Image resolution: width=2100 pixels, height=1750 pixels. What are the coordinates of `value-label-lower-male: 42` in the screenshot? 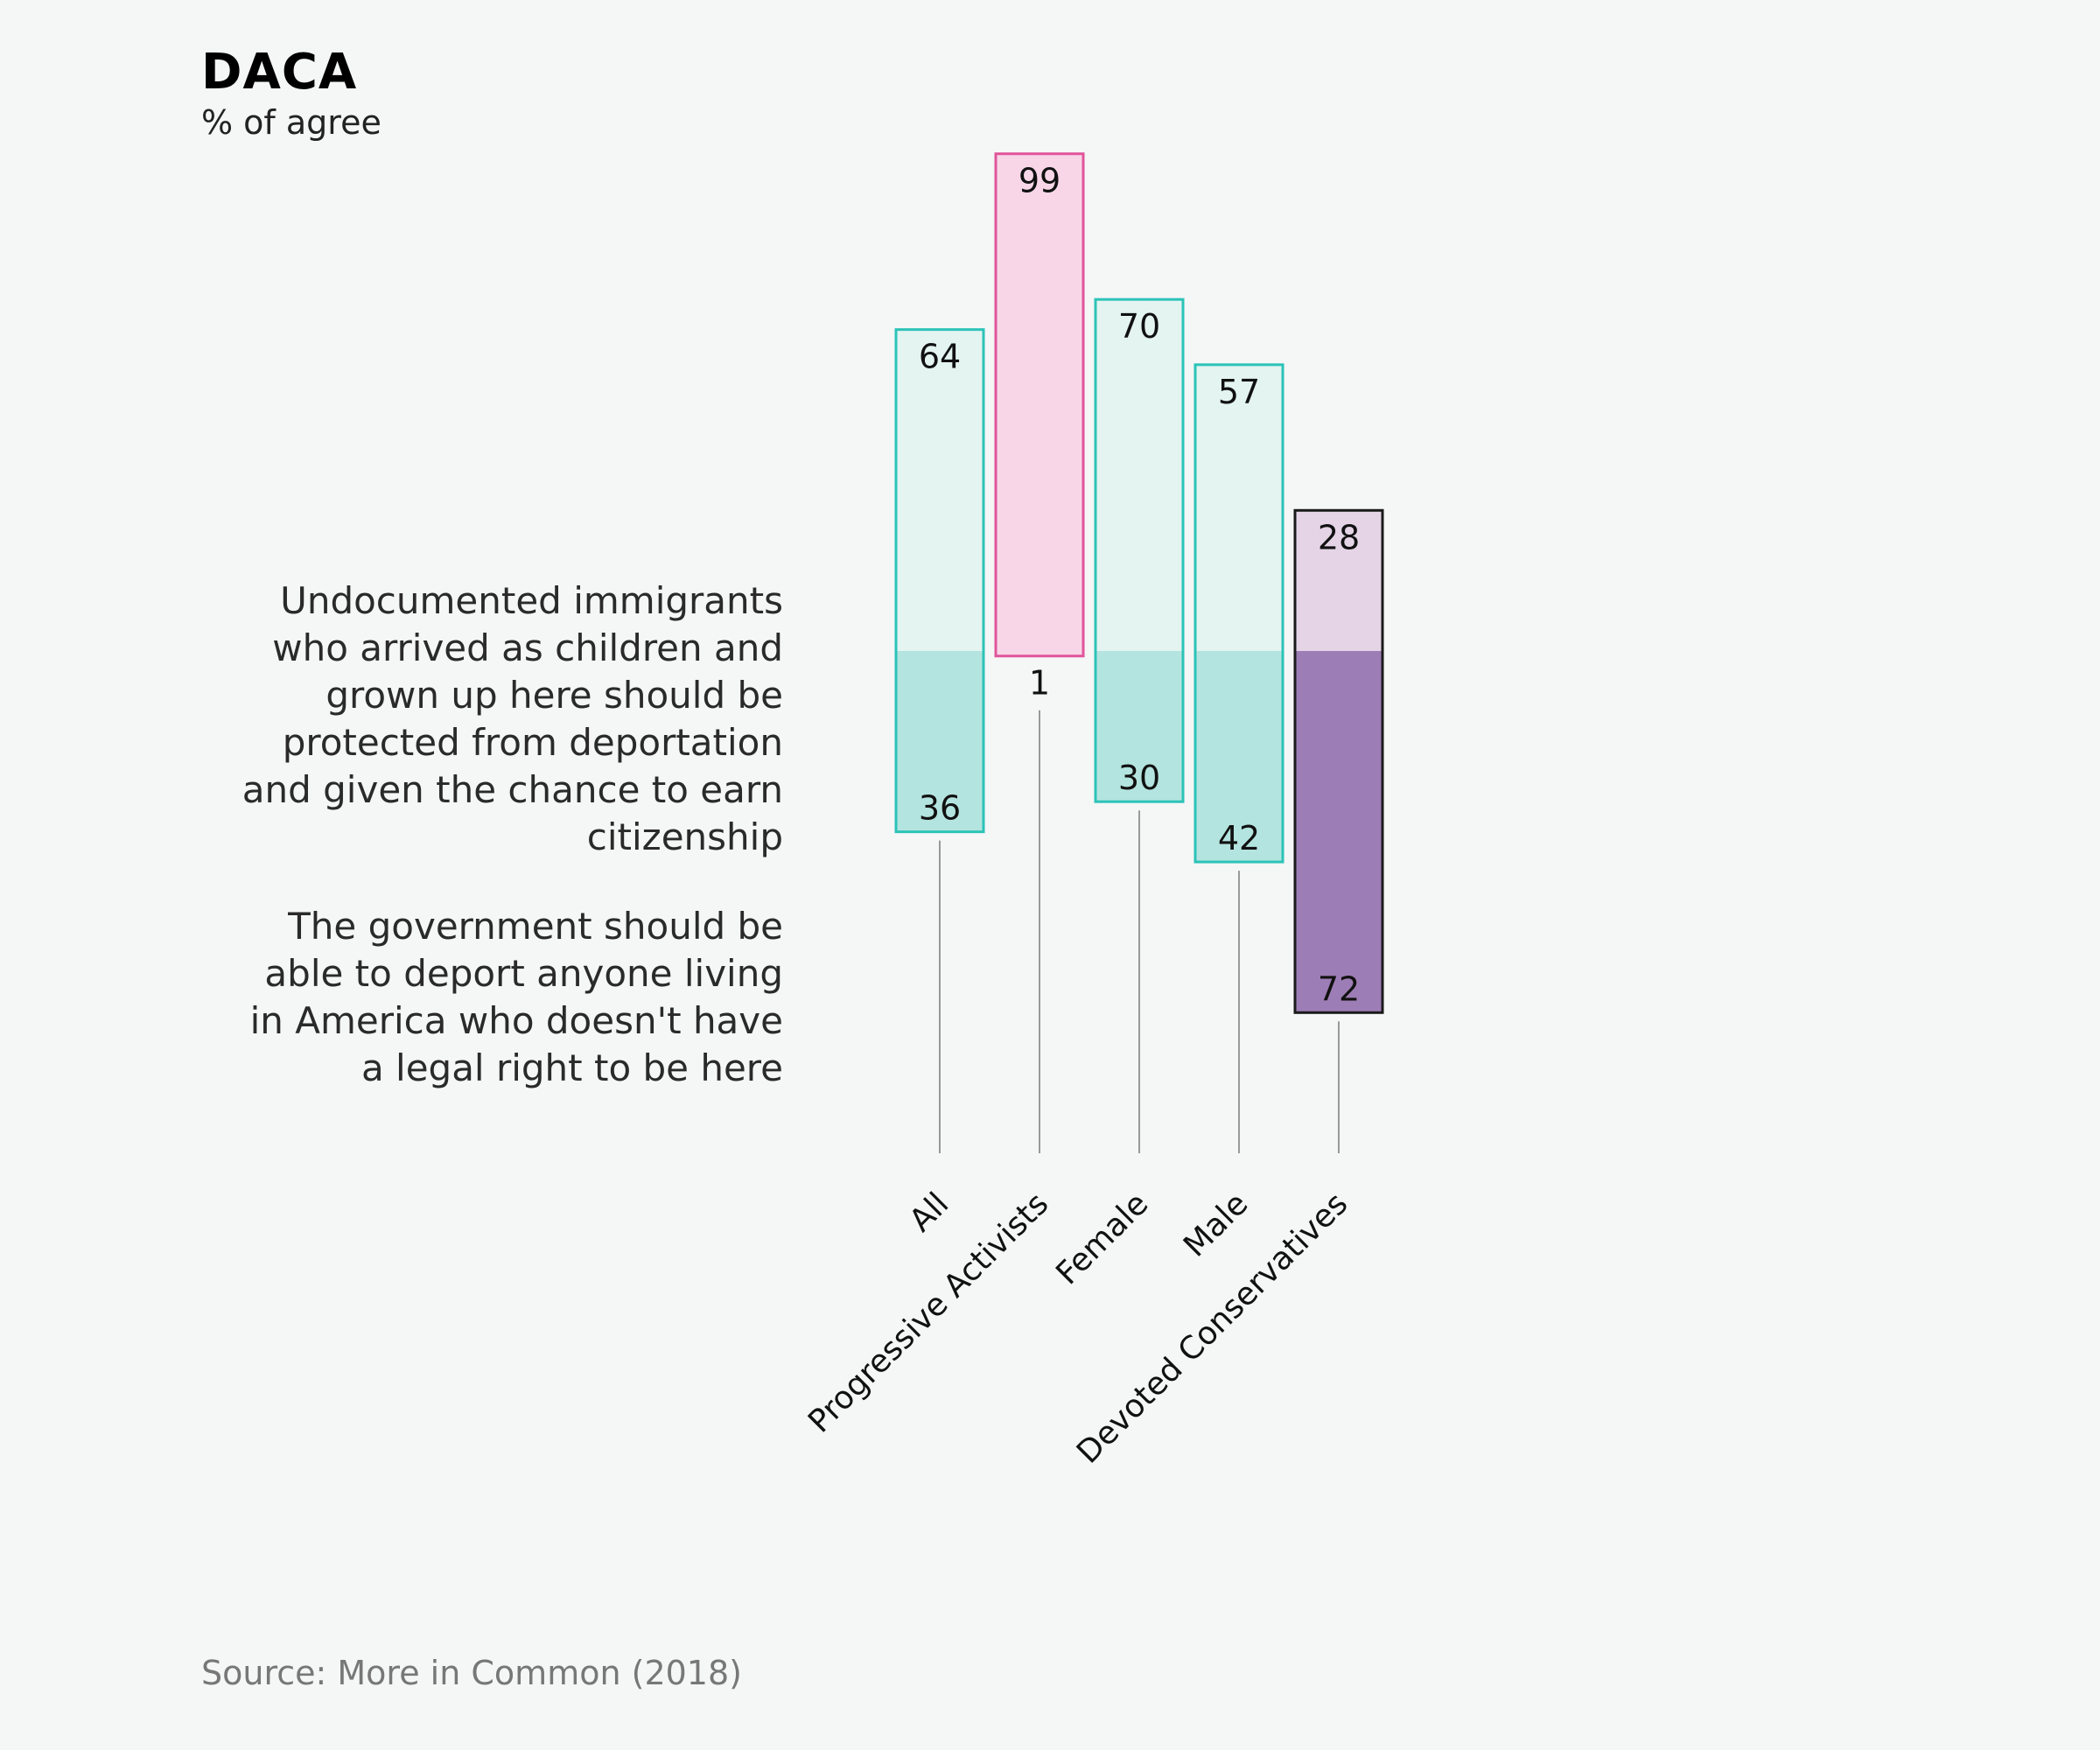 It's located at (1239, 838).